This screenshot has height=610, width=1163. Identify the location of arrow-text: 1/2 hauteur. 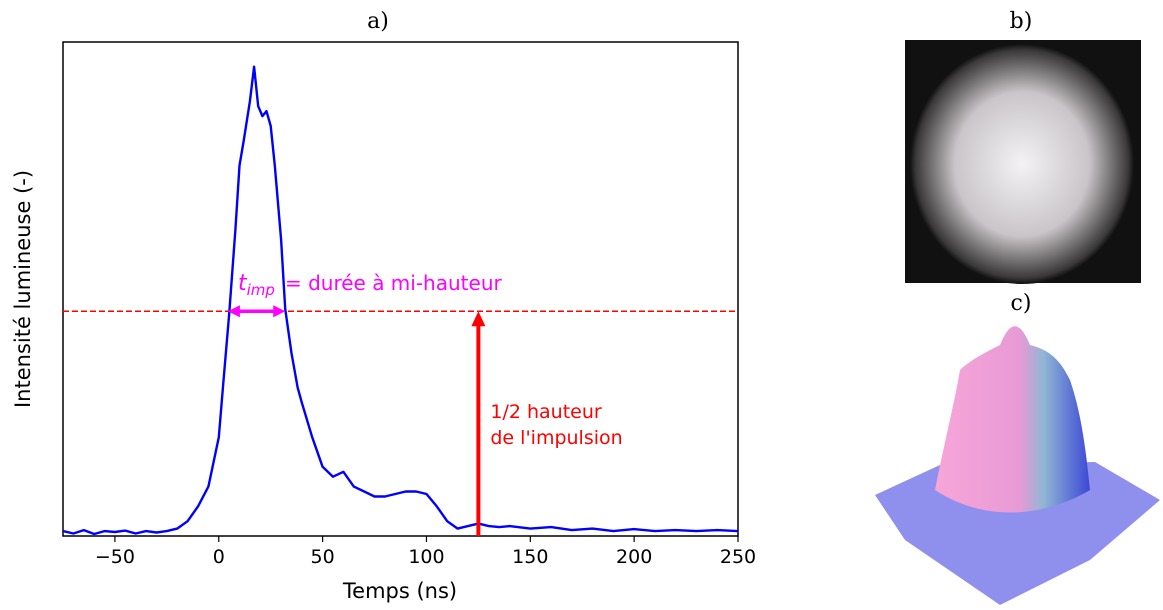
(546, 412).